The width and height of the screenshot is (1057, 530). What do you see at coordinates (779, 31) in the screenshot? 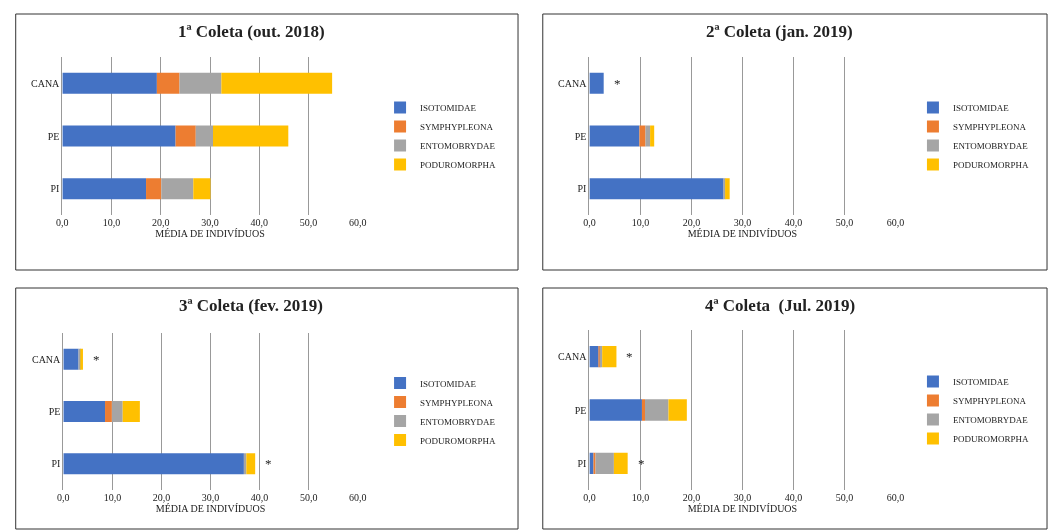
I see `chart-title: 2ª Coleta (jan. 2019)` at bounding box center [779, 31].